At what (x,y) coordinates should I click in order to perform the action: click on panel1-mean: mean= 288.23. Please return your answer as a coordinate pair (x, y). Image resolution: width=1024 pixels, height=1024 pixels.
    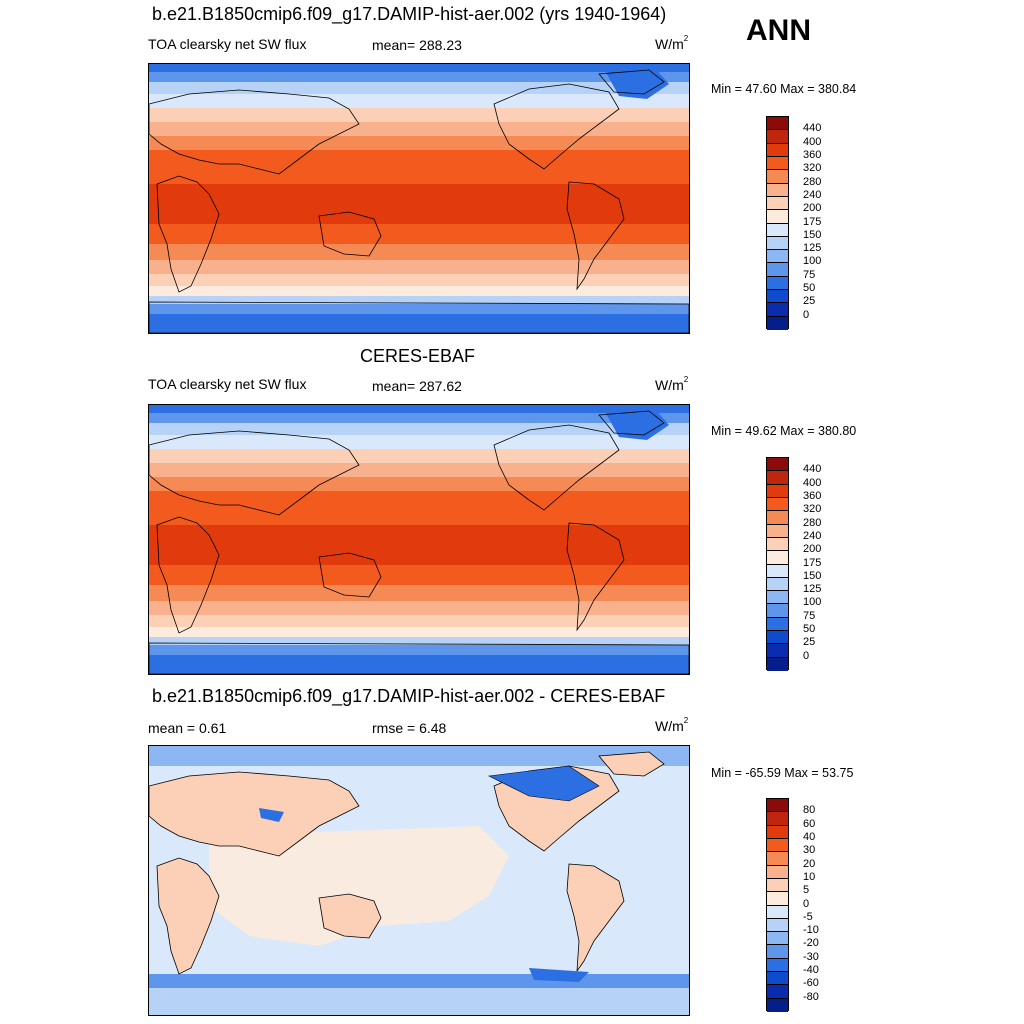
    Looking at the image, I should click on (417, 45).